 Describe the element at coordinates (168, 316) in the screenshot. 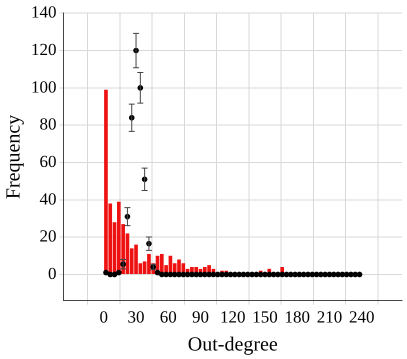

I see `x-tick-label: 60` at that location.